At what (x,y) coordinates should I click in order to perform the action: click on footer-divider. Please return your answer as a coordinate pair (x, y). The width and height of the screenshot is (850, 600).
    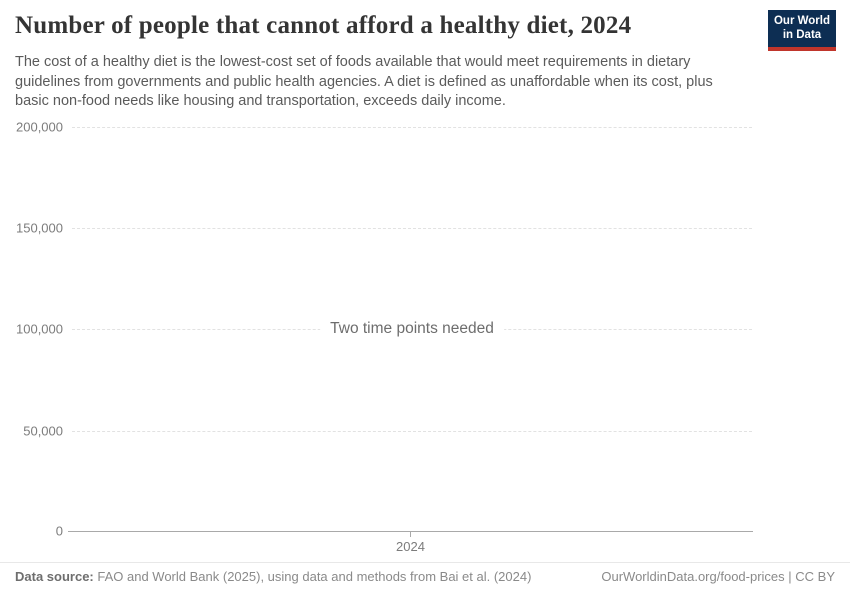
    Looking at the image, I should click on (425, 562).